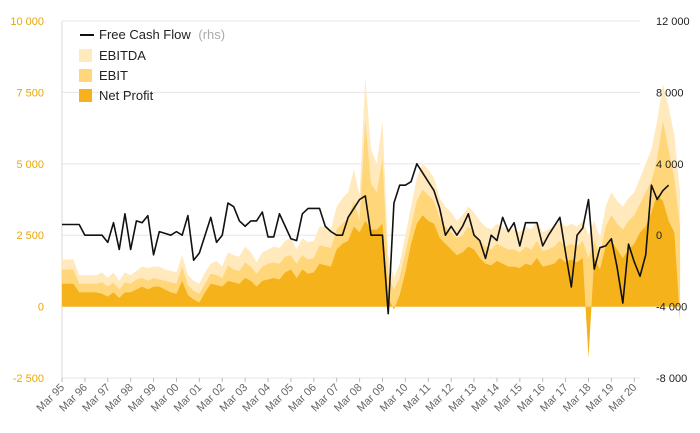 The width and height of the screenshot is (700, 433). What do you see at coordinates (671, 308) in the screenshot?
I see `right-tick-label-4: -4 000` at bounding box center [671, 308].